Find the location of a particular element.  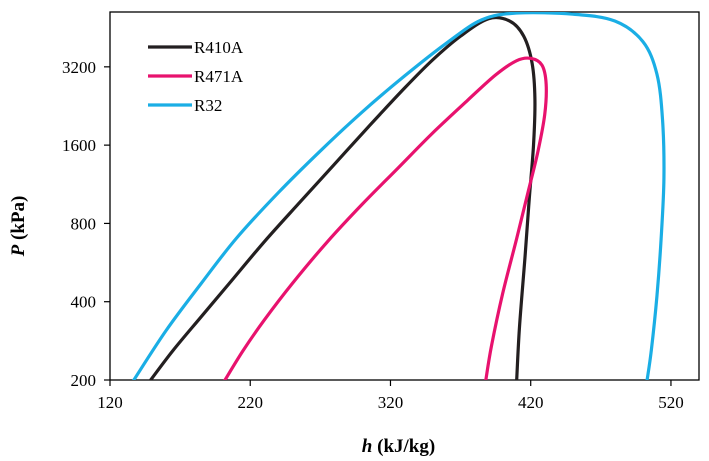

x-tick-label: 220 is located at coordinates (250, 402).